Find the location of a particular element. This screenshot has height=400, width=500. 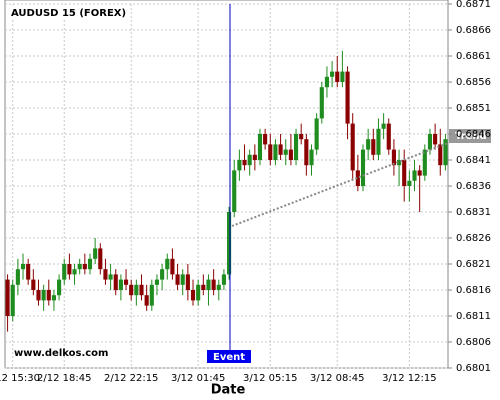

y-tick-label: 0.6826 is located at coordinates (473, 238).